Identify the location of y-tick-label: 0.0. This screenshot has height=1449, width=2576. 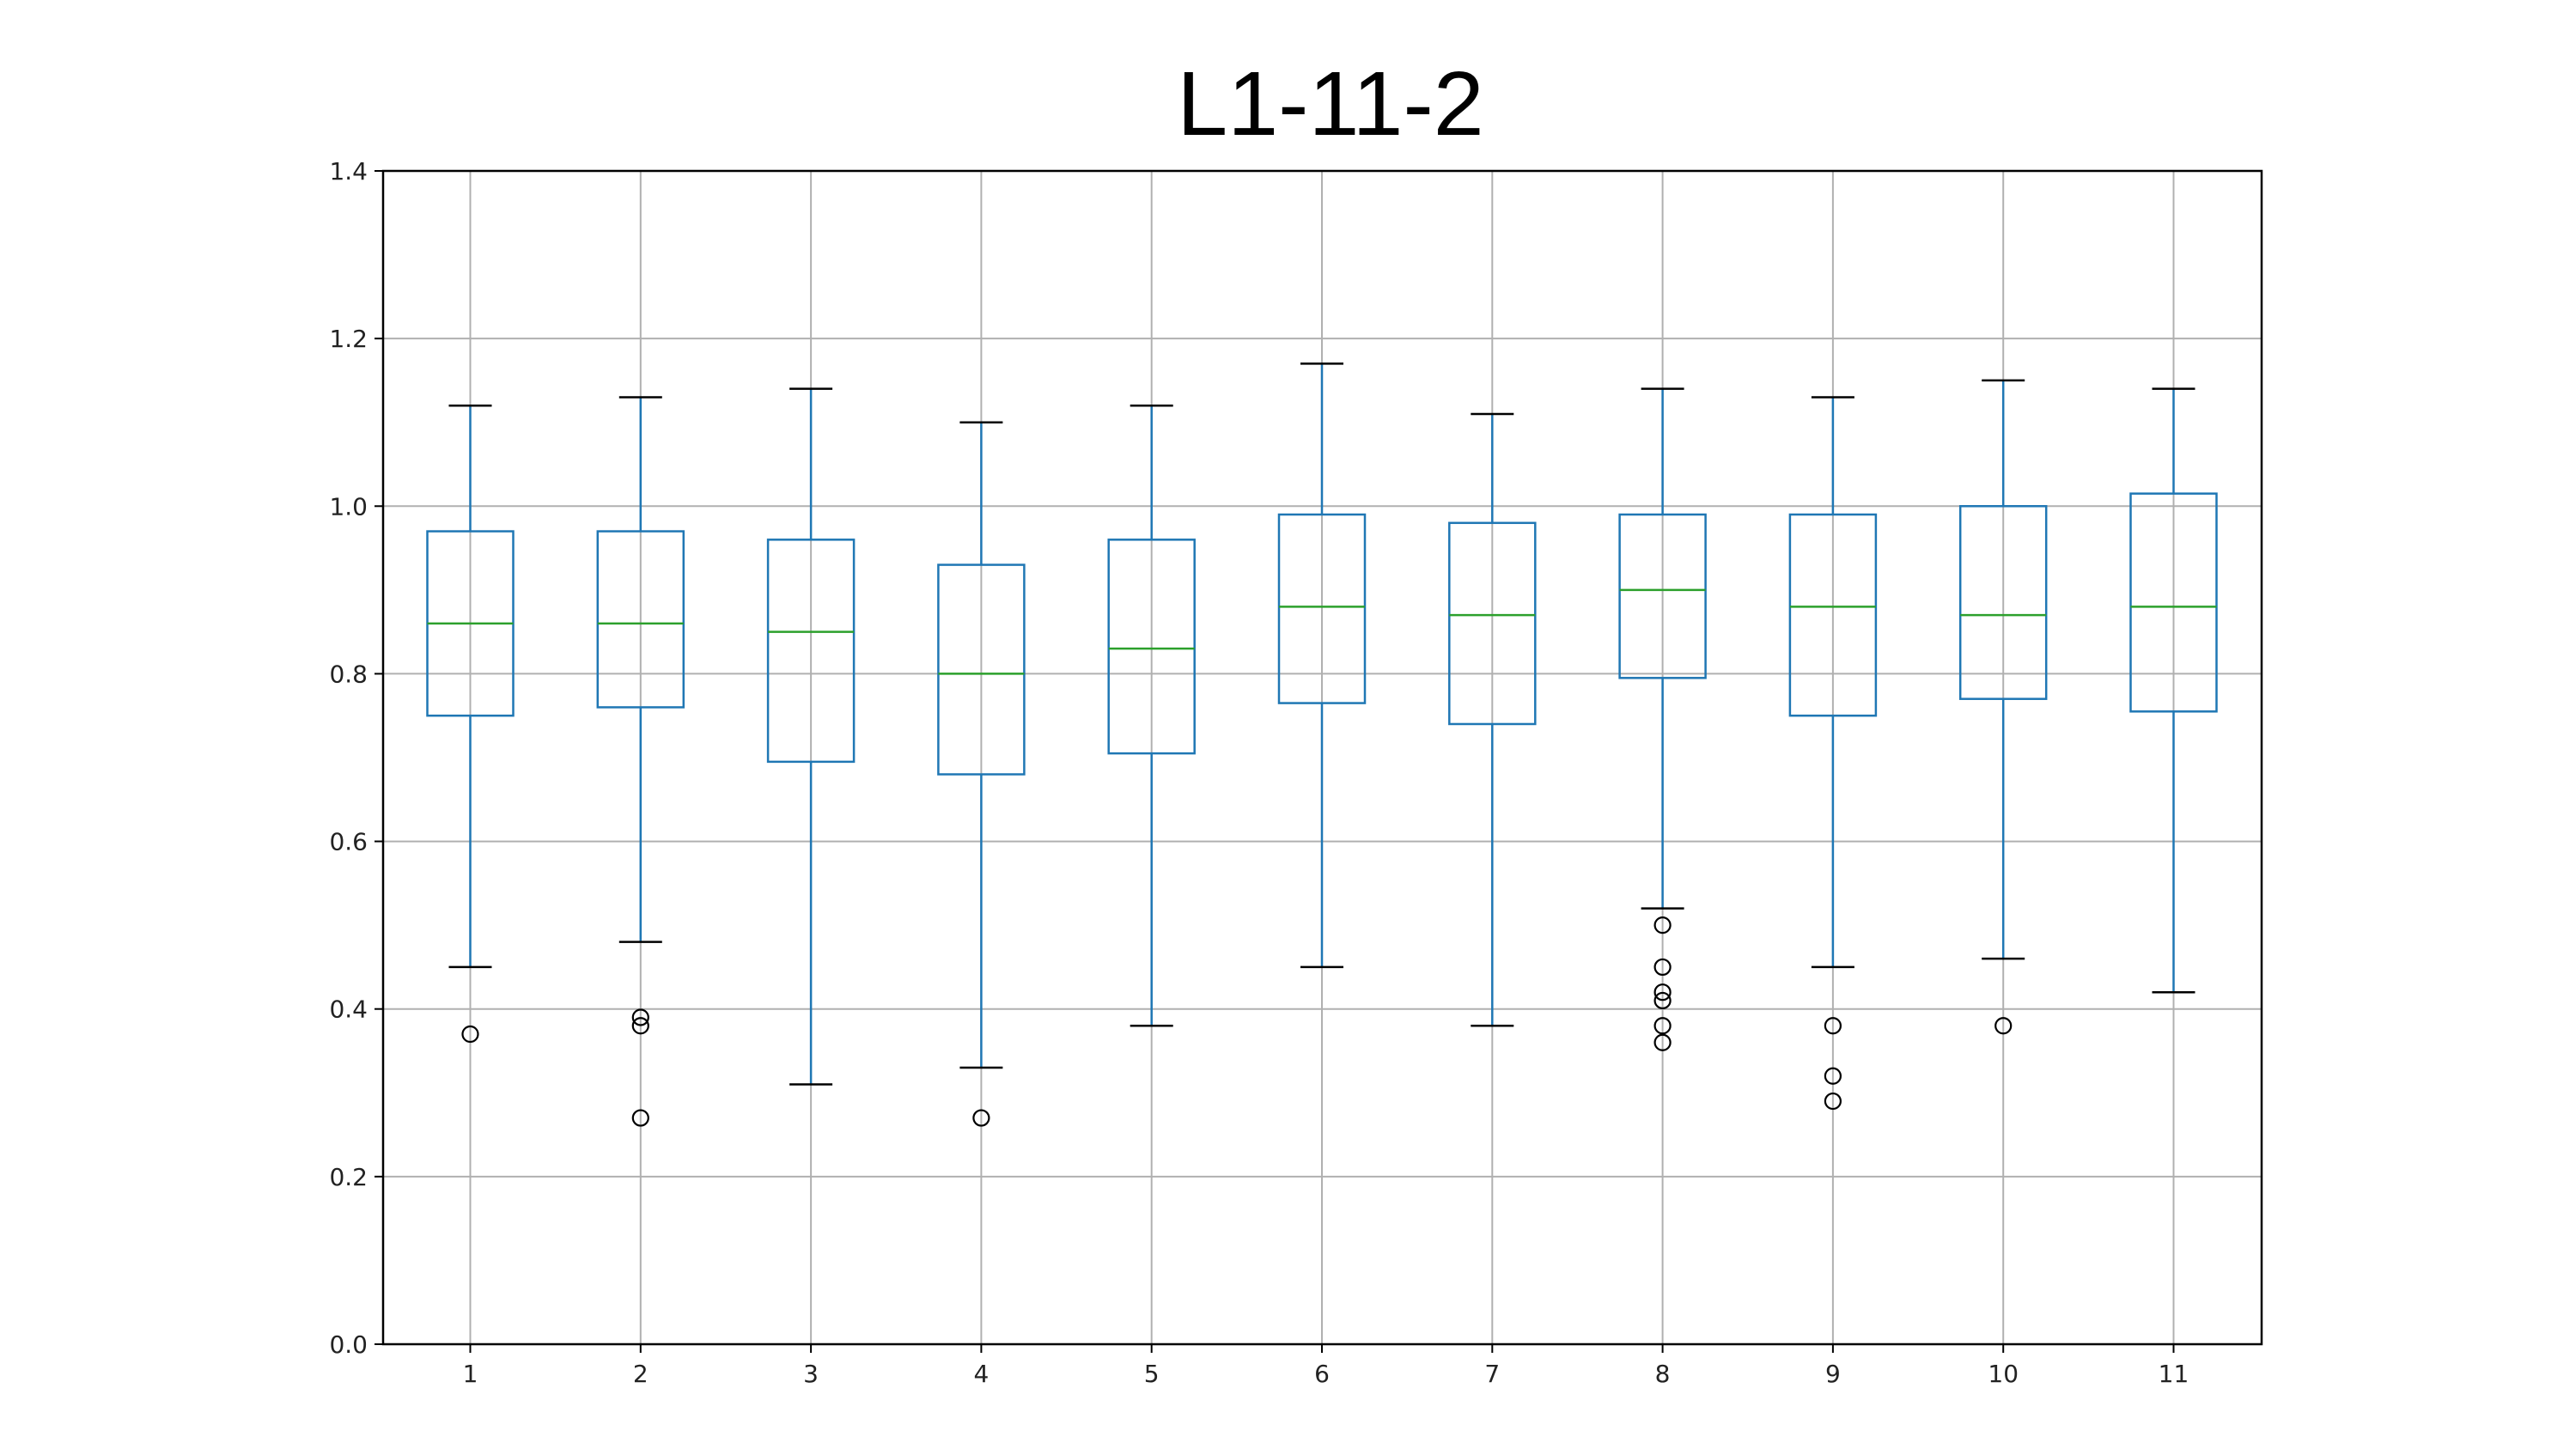
(348, 1344).